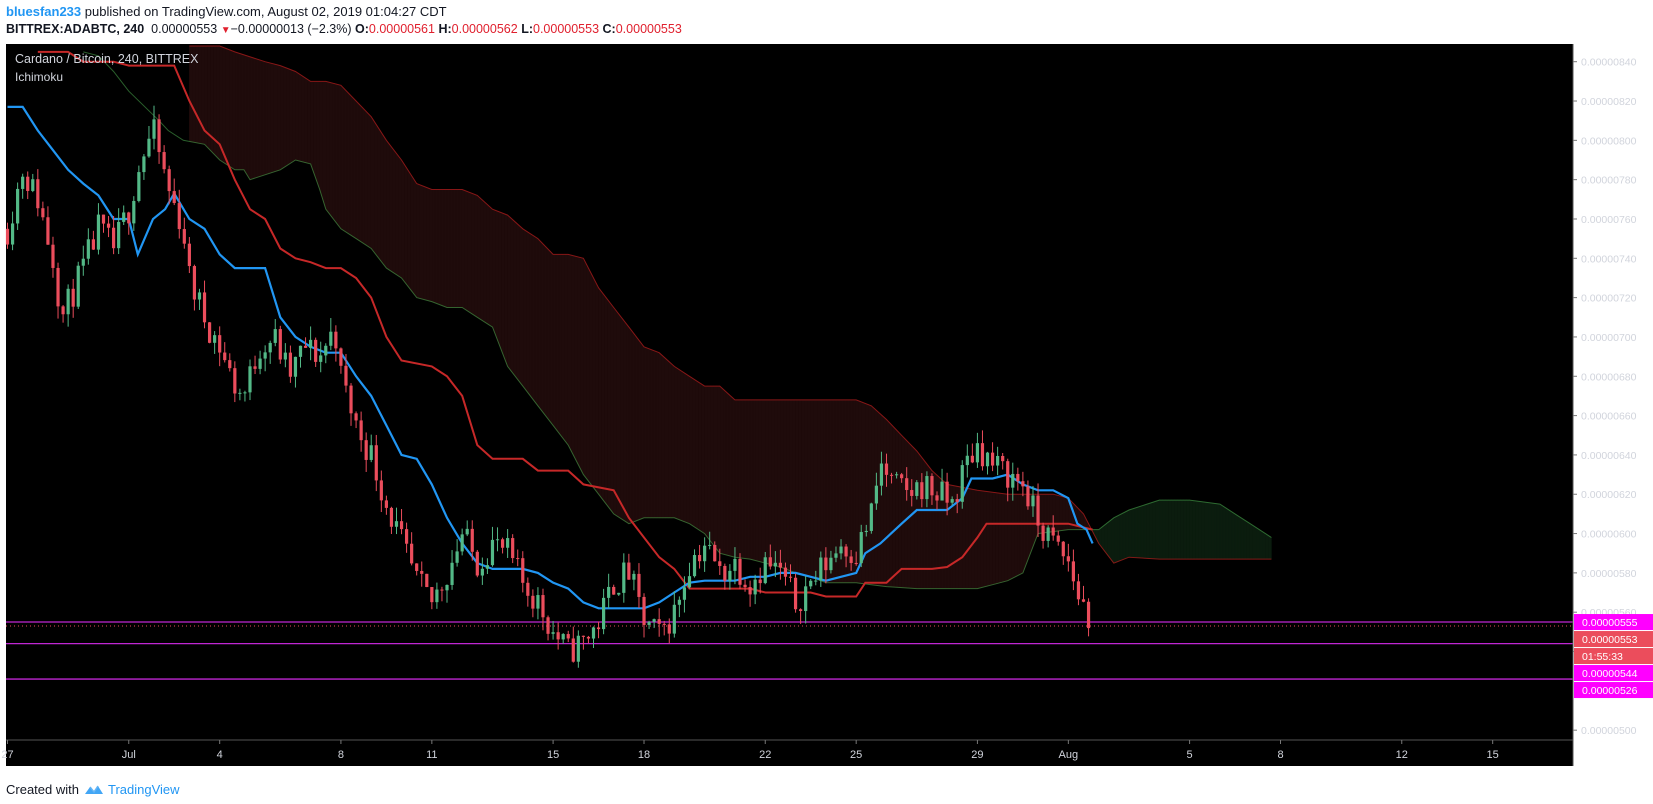  I want to click on price-tick-label: 0.00000660, so click(1609, 417).